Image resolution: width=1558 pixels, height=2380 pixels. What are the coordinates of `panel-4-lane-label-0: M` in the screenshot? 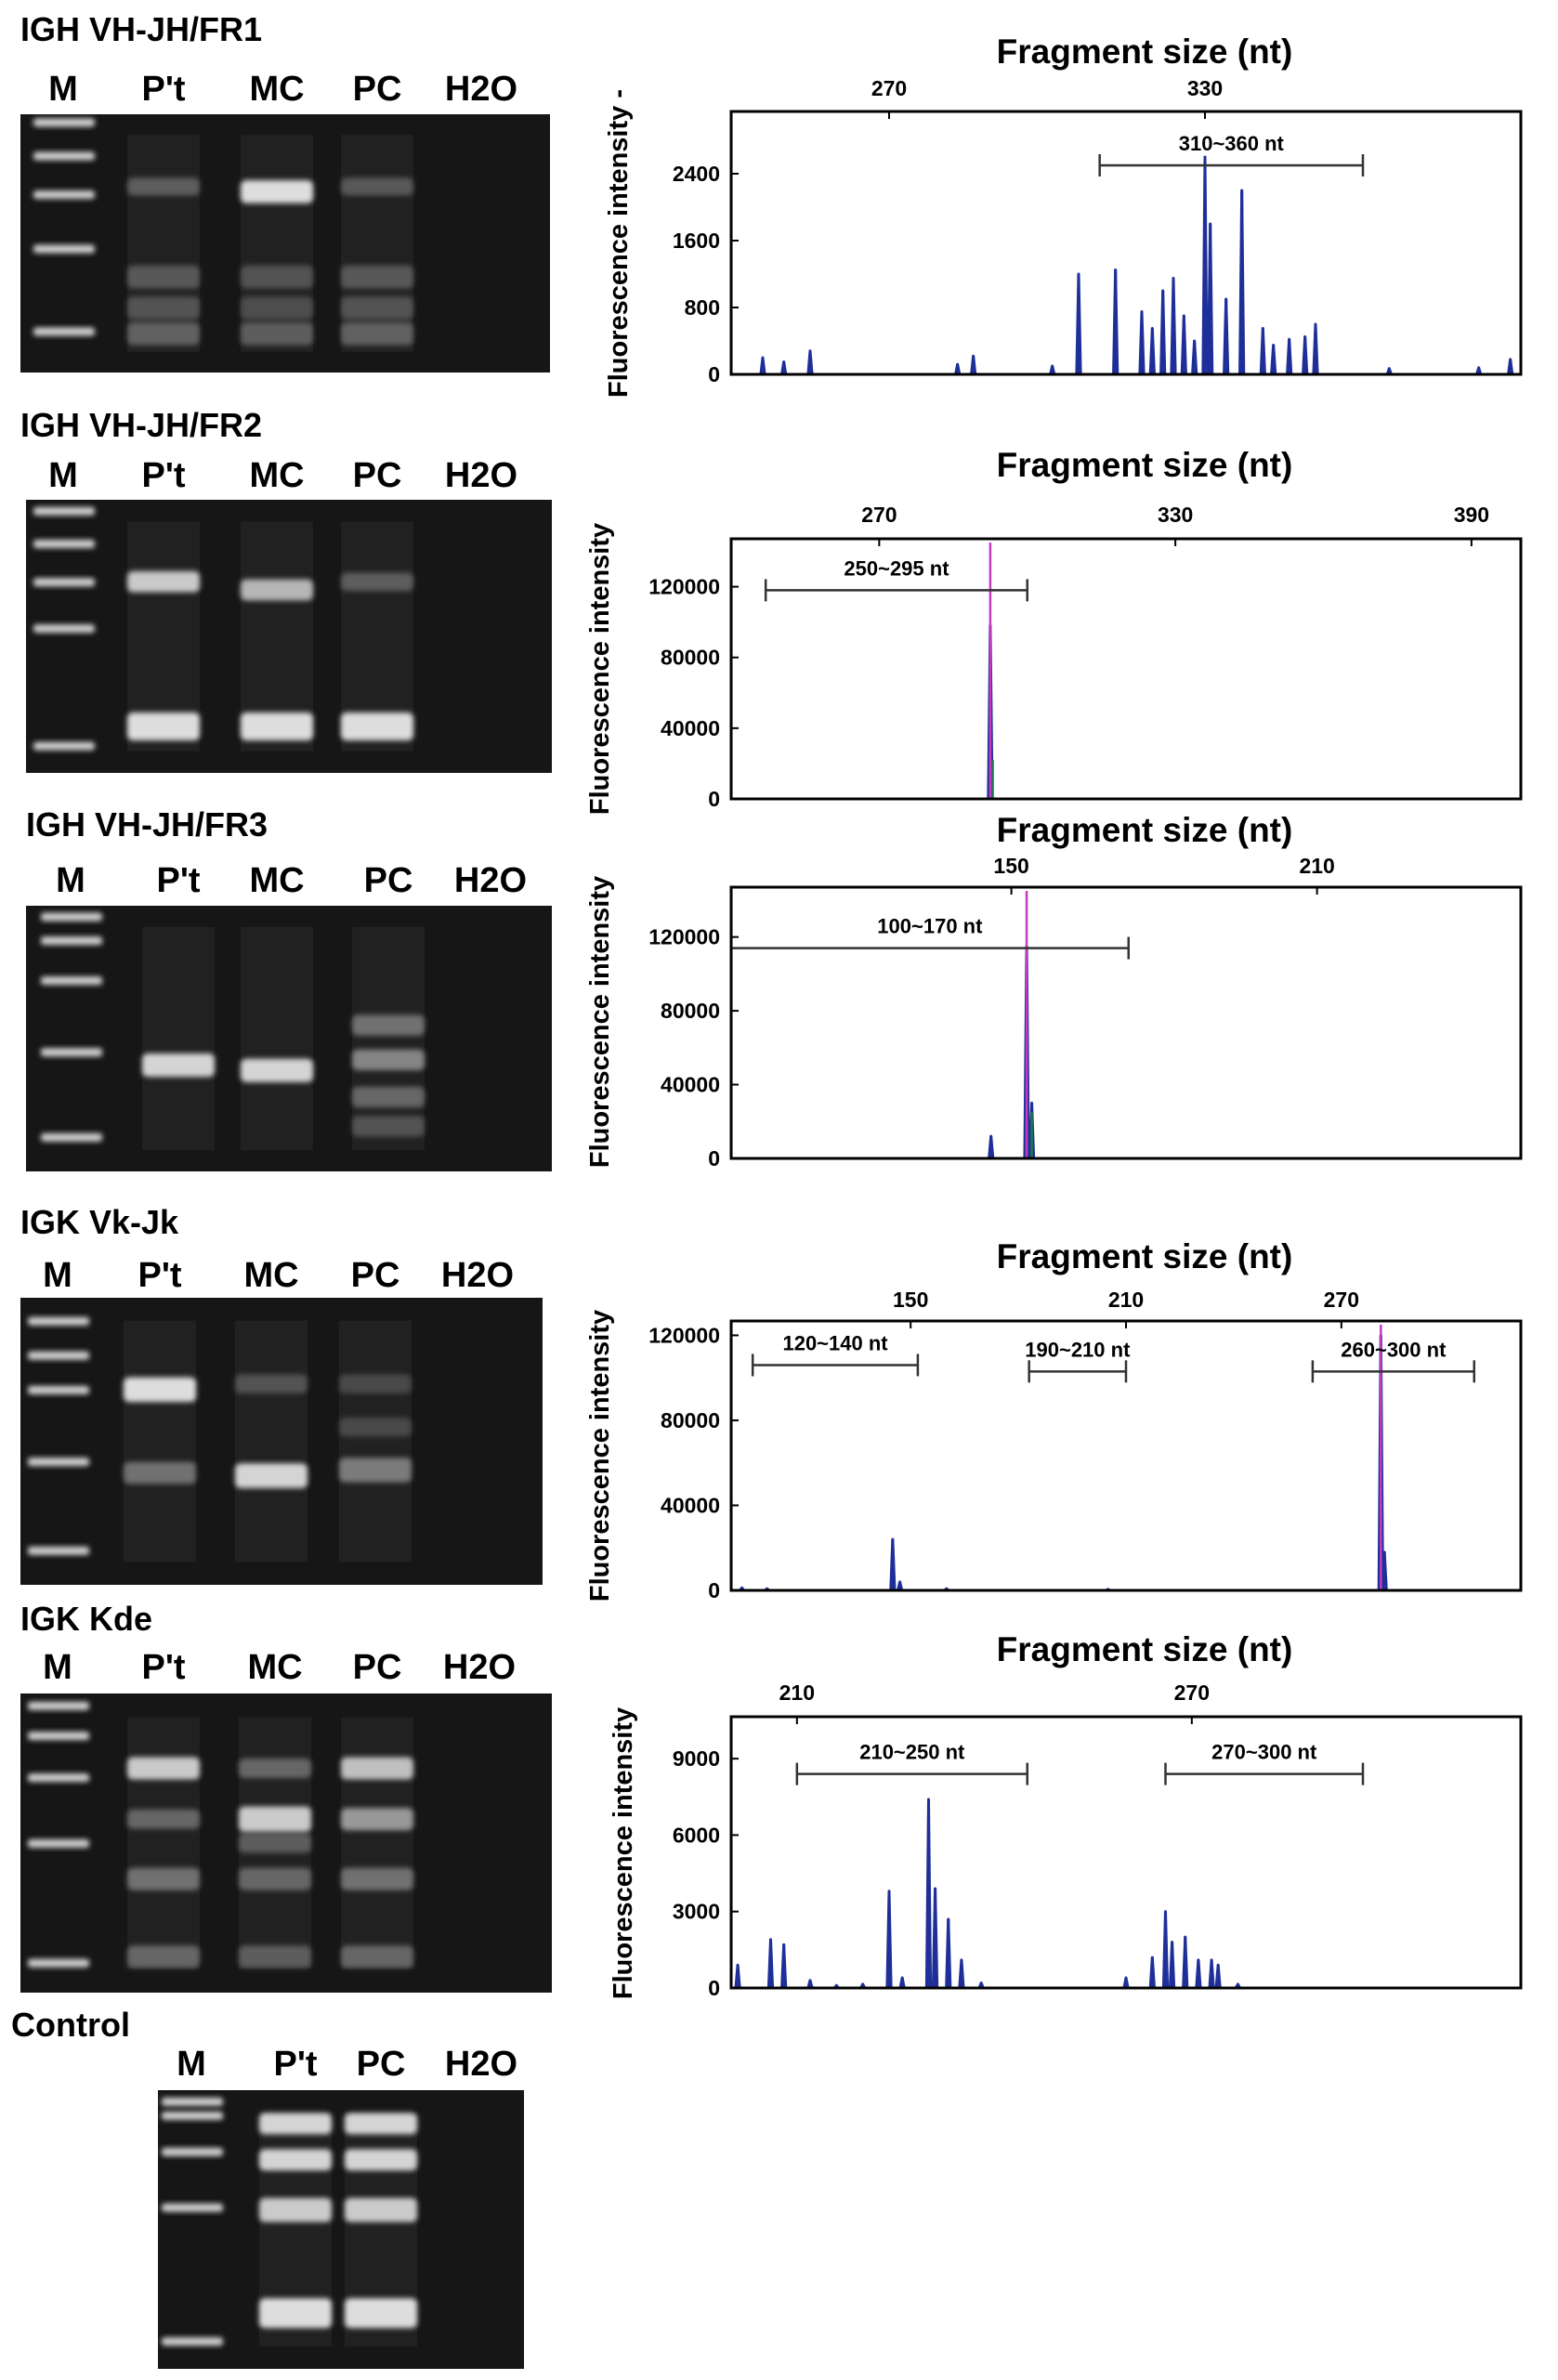 It's located at (58, 1667).